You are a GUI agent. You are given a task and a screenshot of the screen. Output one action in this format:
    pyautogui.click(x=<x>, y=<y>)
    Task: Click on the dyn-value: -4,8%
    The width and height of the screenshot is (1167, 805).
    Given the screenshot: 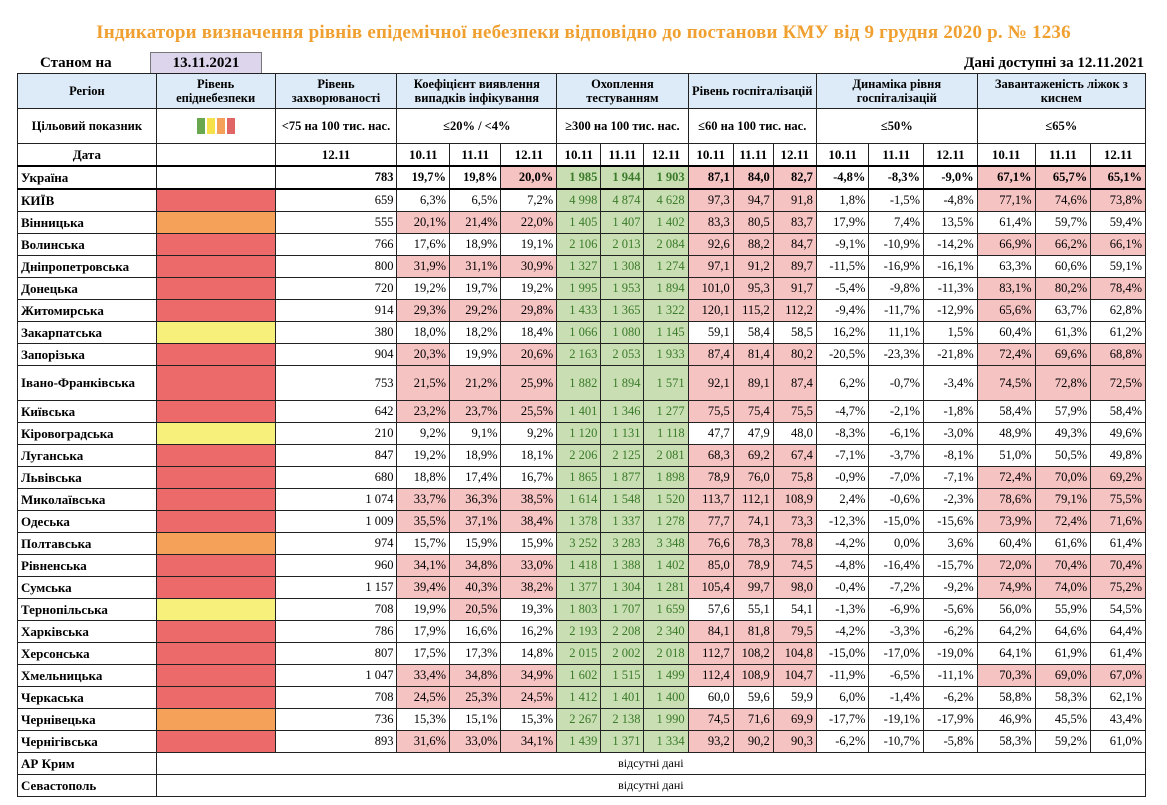 What is the action you would take?
    pyautogui.click(x=950, y=200)
    